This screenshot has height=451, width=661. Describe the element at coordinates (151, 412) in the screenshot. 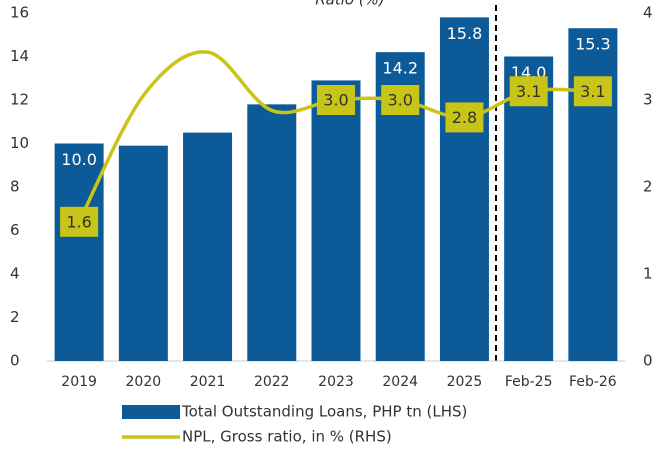

I see `legend-swatch` at that location.